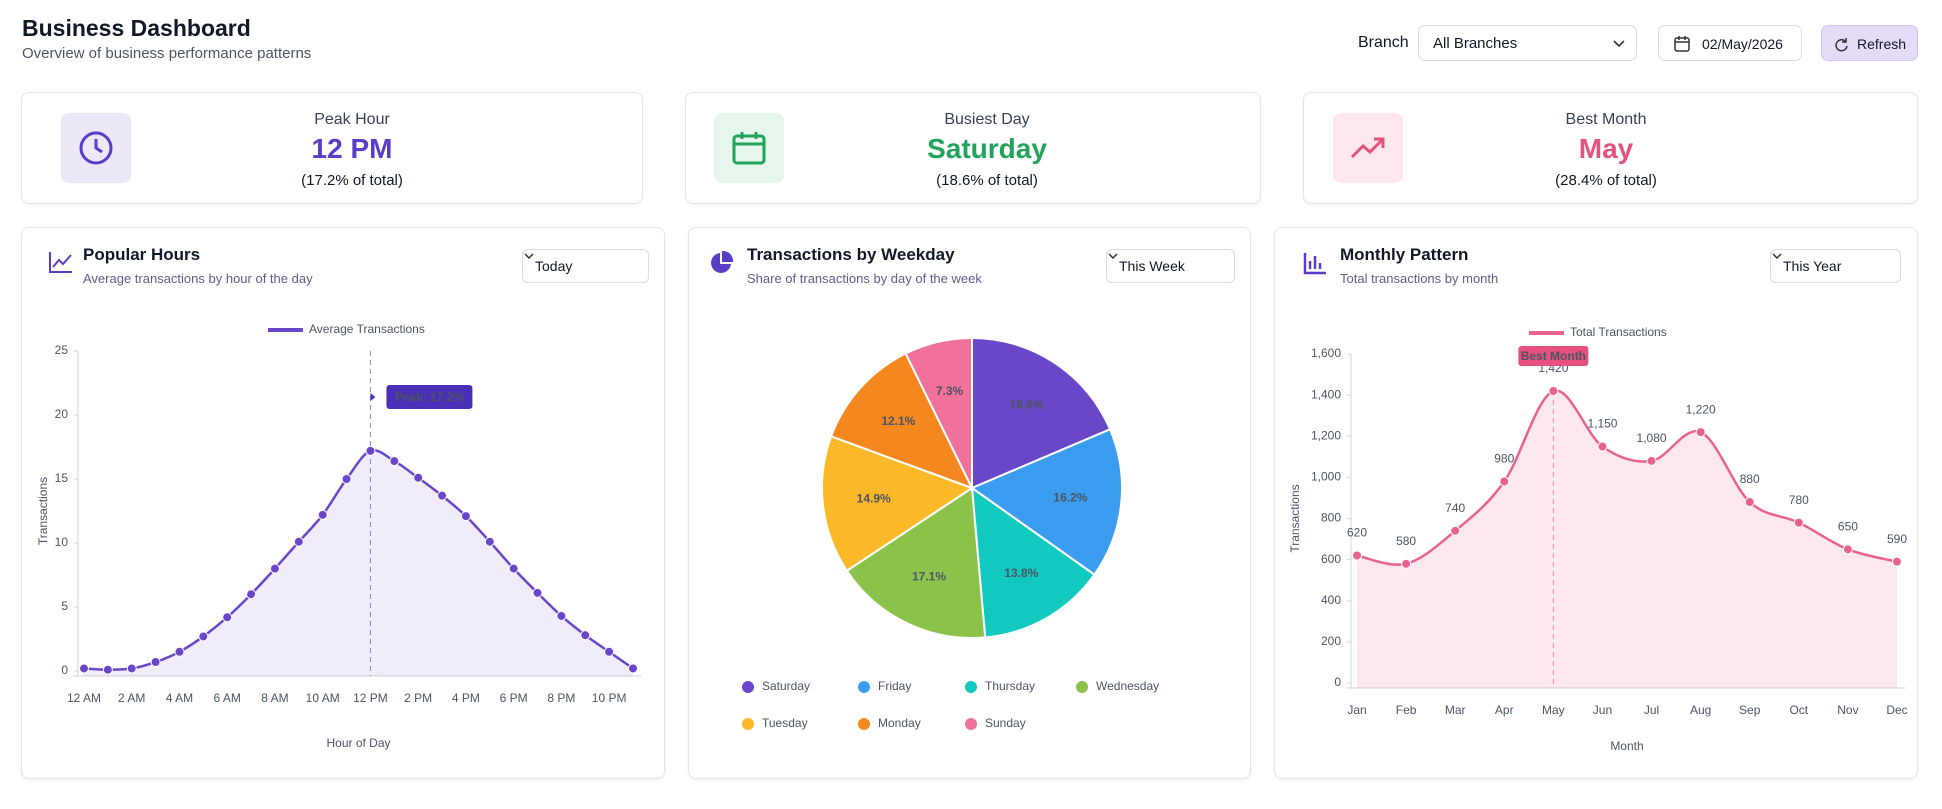 This screenshot has width=1942, height=809. I want to click on date-value: 02/May/2026, so click(1742, 44).